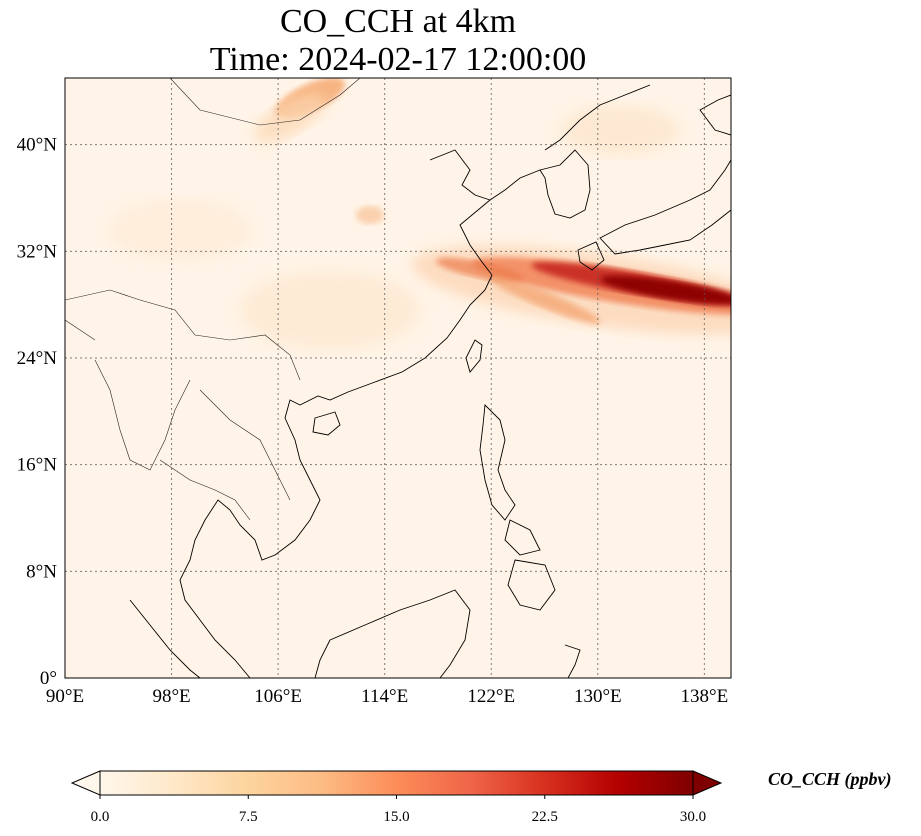 This screenshot has height=836, width=921. Describe the element at coordinates (522, 537) in the screenshot. I see `coastline-visayas` at that location.